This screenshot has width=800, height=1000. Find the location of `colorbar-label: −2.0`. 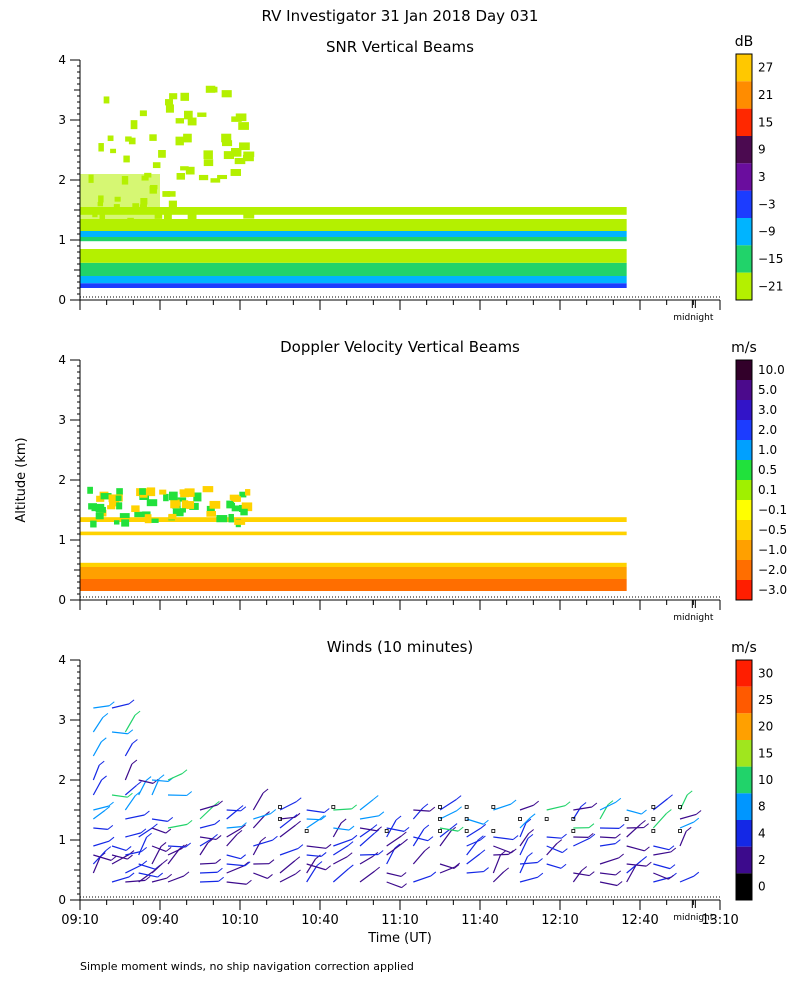

colorbar-label: −2.0 is located at coordinates (772, 570).